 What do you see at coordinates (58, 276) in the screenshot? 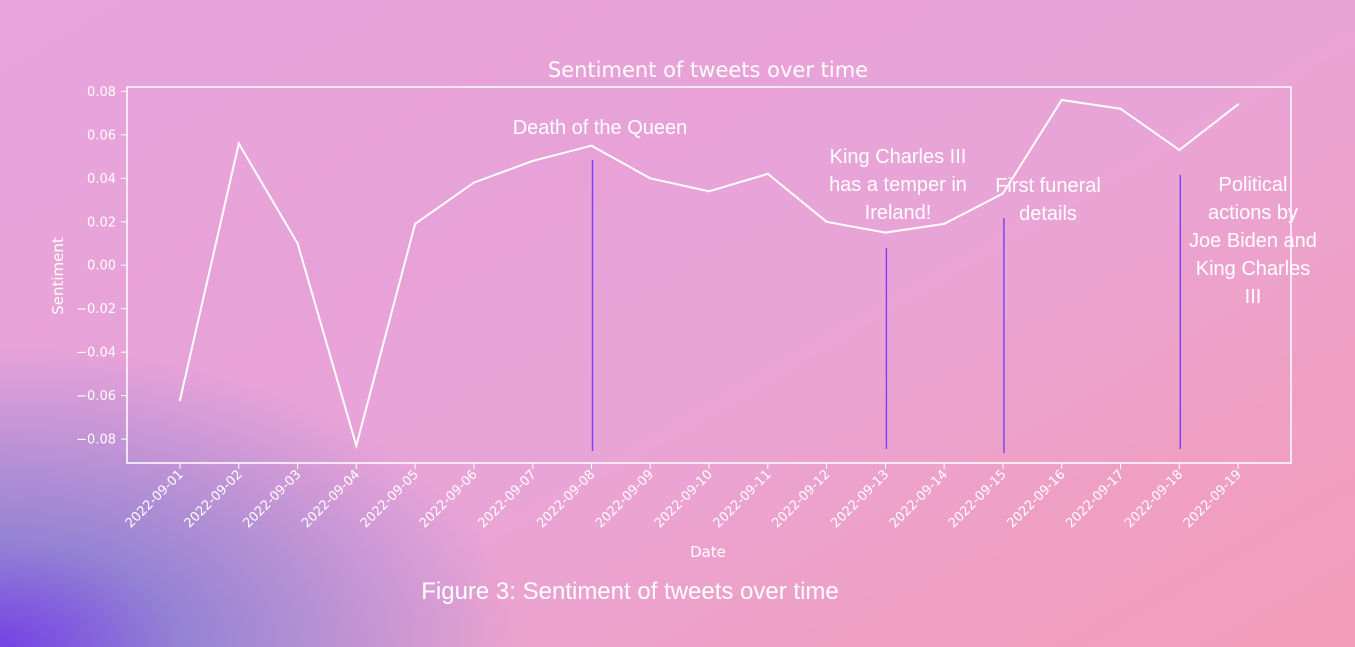
I see `y-axis-label: Sentiment` at bounding box center [58, 276].